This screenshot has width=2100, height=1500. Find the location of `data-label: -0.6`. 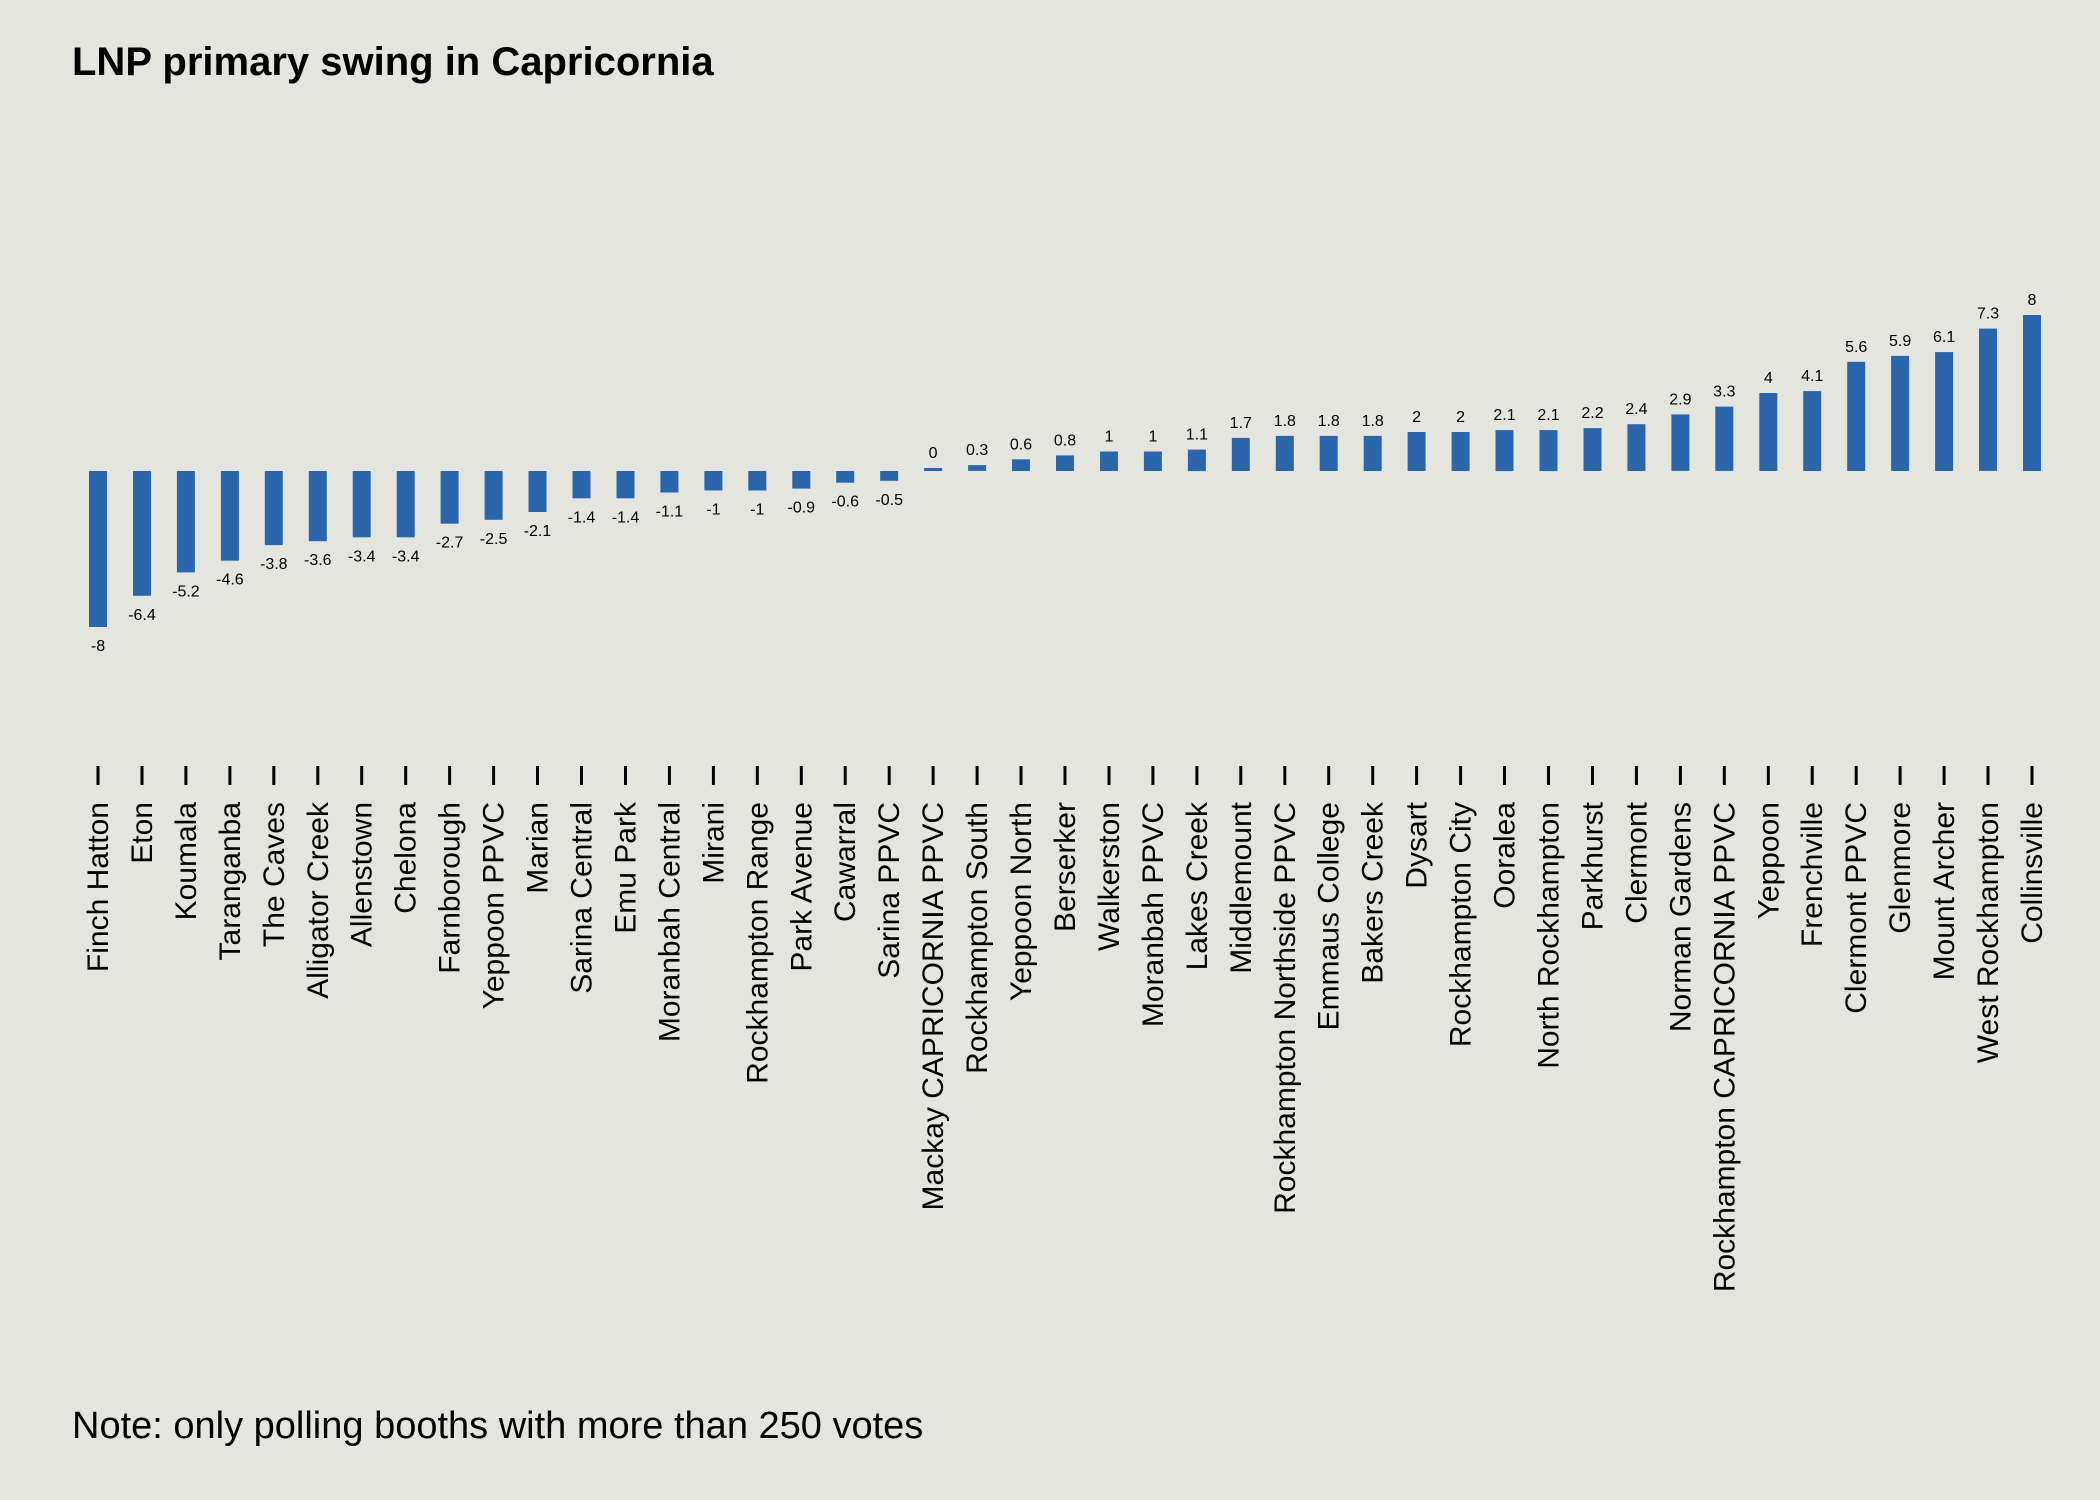

data-label: -0.6 is located at coordinates (845, 502).